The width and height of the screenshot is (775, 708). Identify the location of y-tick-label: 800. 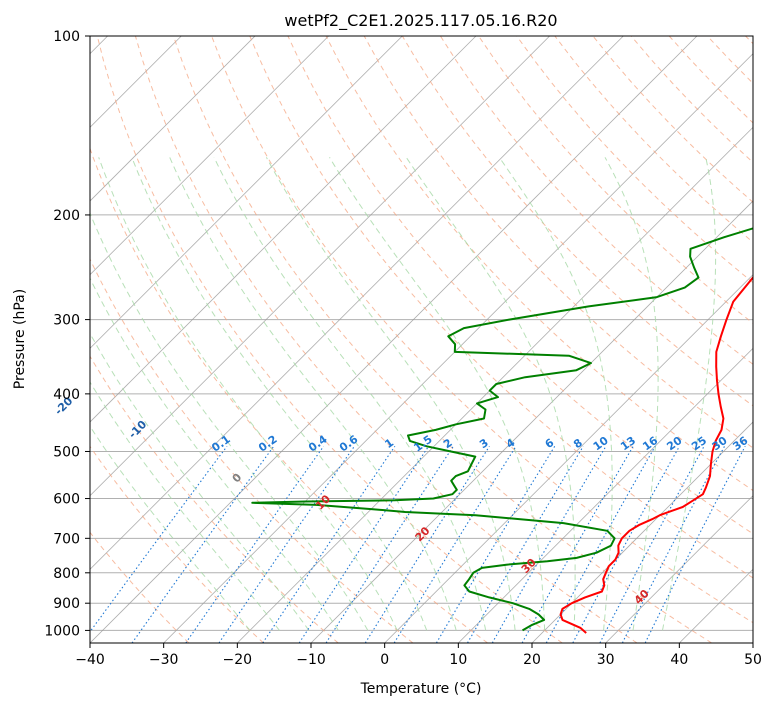
(66, 574).